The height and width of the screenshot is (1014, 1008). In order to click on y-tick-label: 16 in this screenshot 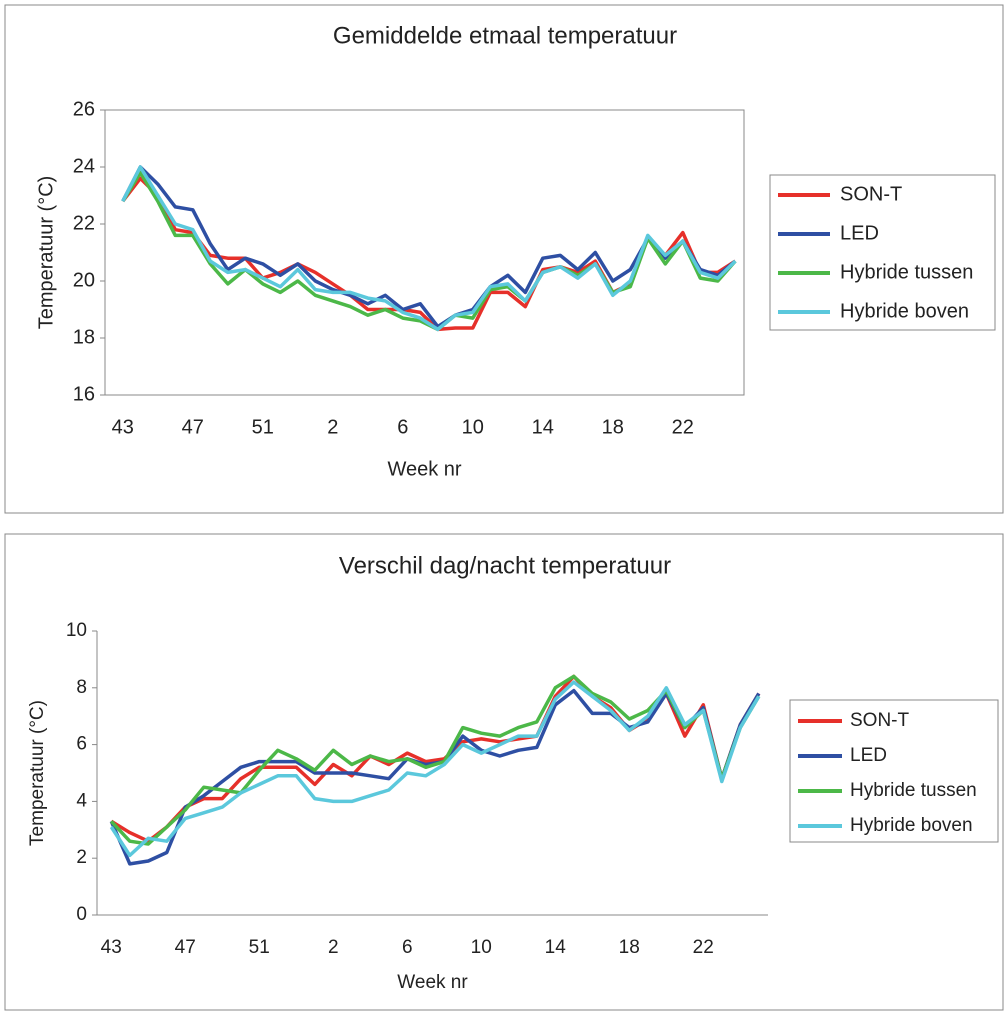, I will do `click(84, 394)`.